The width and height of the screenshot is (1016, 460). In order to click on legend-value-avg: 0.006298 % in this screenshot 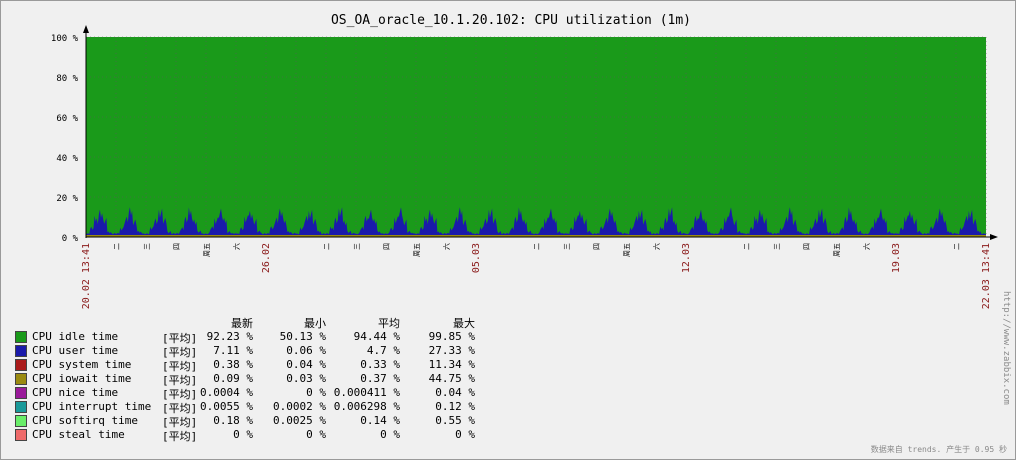, I will do `click(366, 406)`.